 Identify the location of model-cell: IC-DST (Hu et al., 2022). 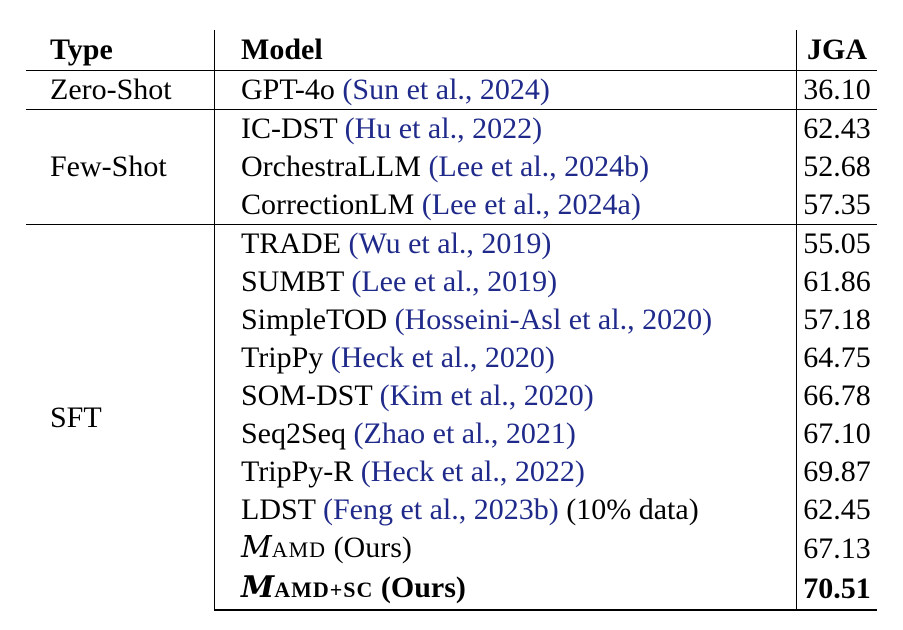
(505, 128).